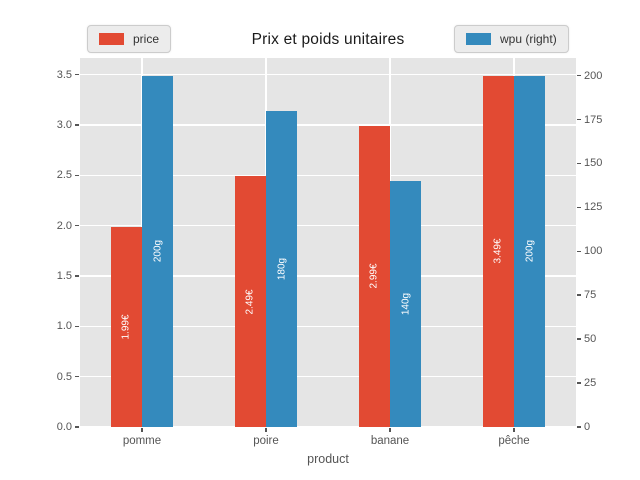  I want to click on bar-value-label: 140g, so click(406, 304).